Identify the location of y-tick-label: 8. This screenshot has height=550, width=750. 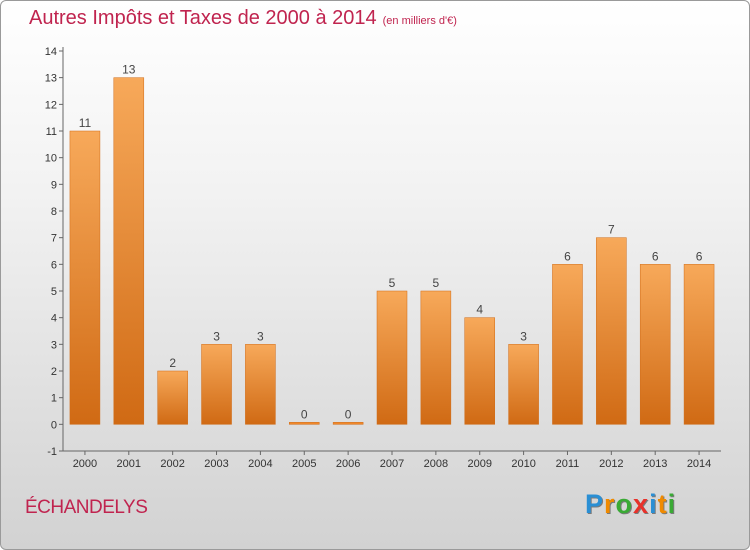
(54, 212).